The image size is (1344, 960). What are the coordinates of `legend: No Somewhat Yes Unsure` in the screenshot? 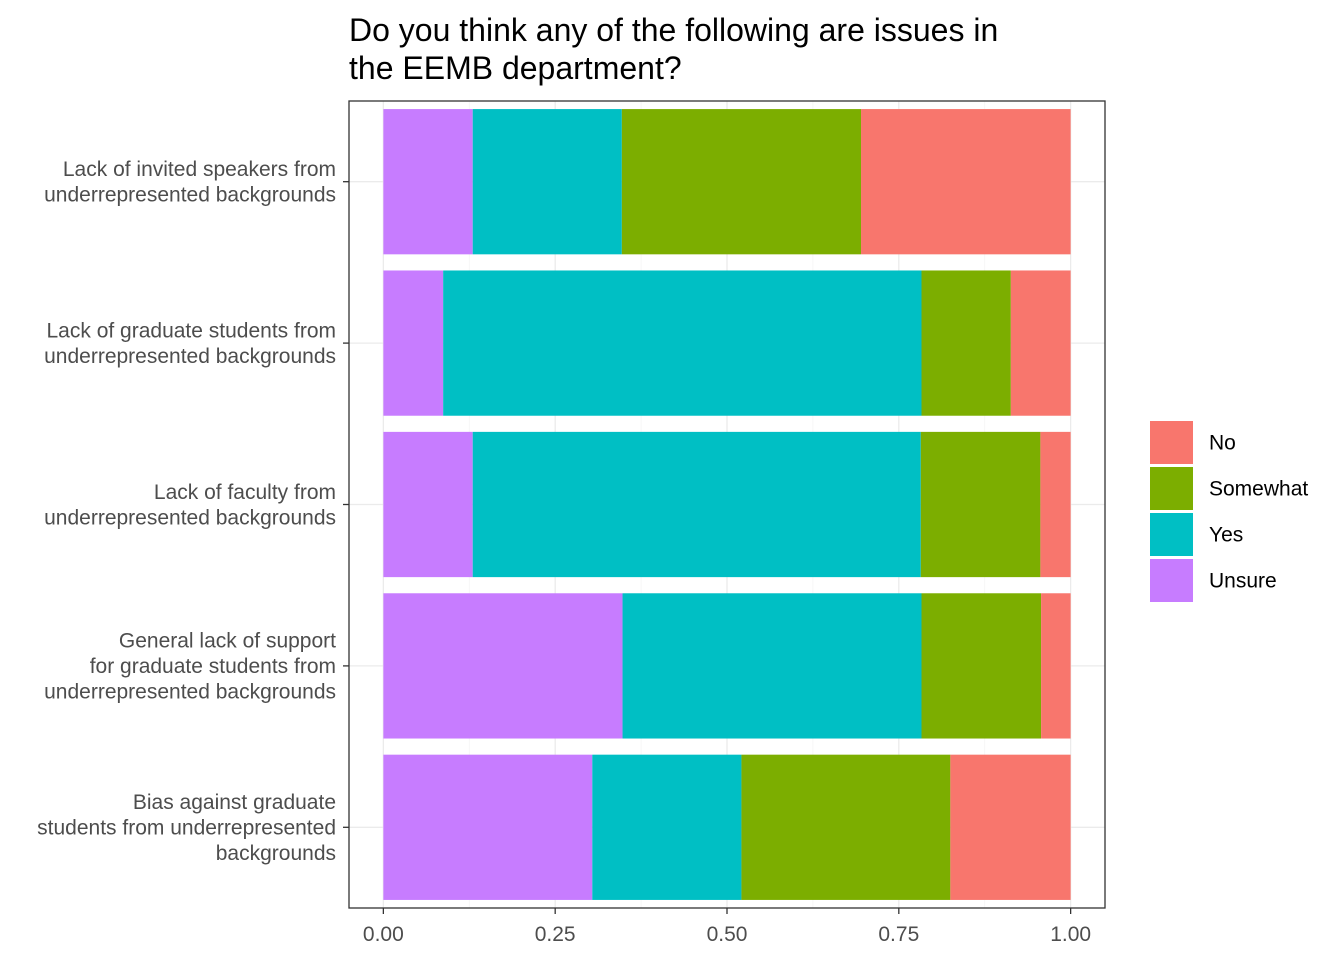 It's located at (1229, 511).